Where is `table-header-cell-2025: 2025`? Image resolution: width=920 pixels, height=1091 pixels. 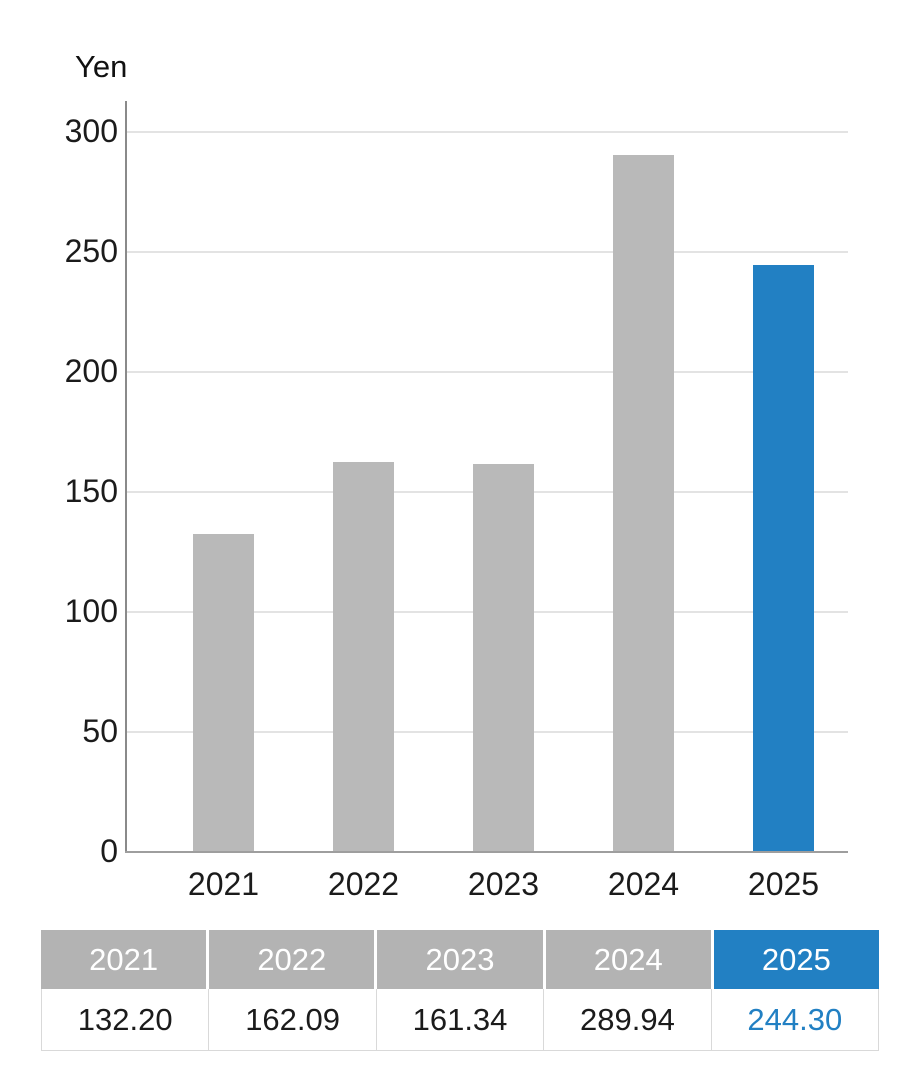 table-header-cell-2025: 2025 is located at coordinates (796, 959).